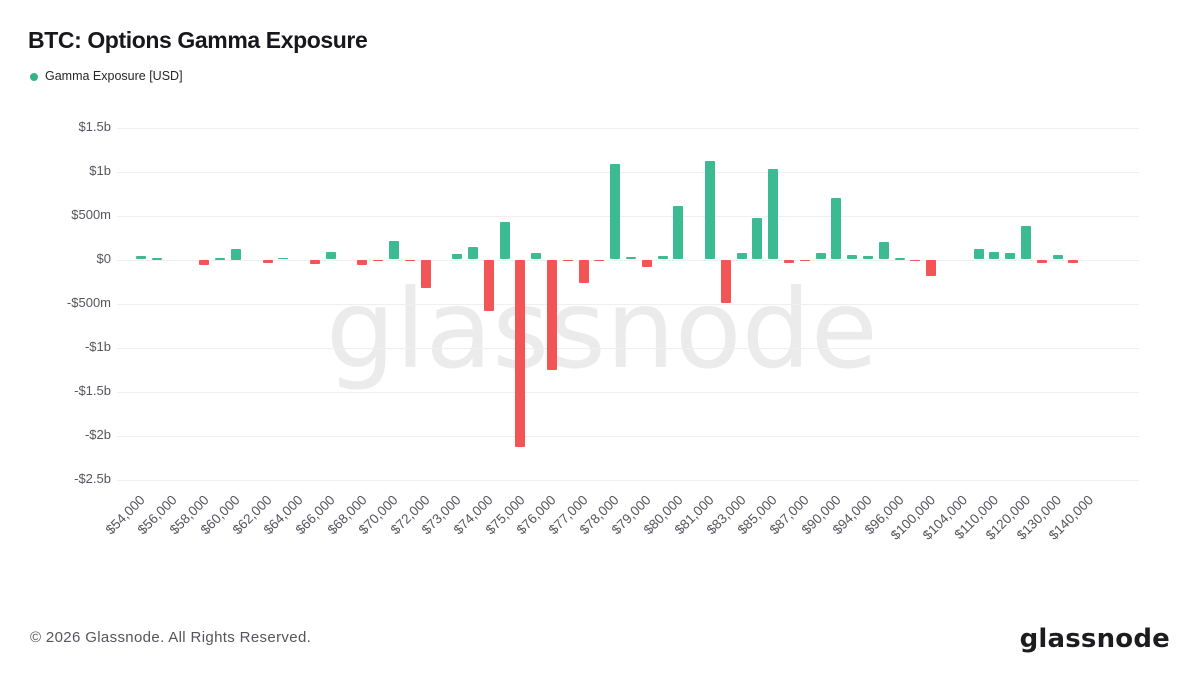  What do you see at coordinates (100, 170) in the screenshot?
I see `y-axis-tick-label: $1b` at bounding box center [100, 170].